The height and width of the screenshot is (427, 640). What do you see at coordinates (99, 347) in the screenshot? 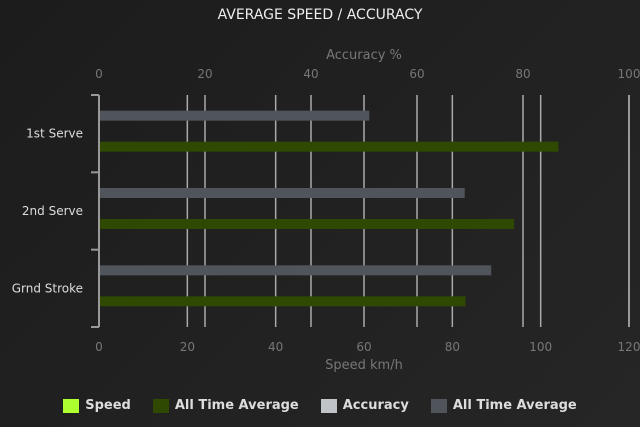
I see `bottom-tick-label: 0` at bounding box center [99, 347].